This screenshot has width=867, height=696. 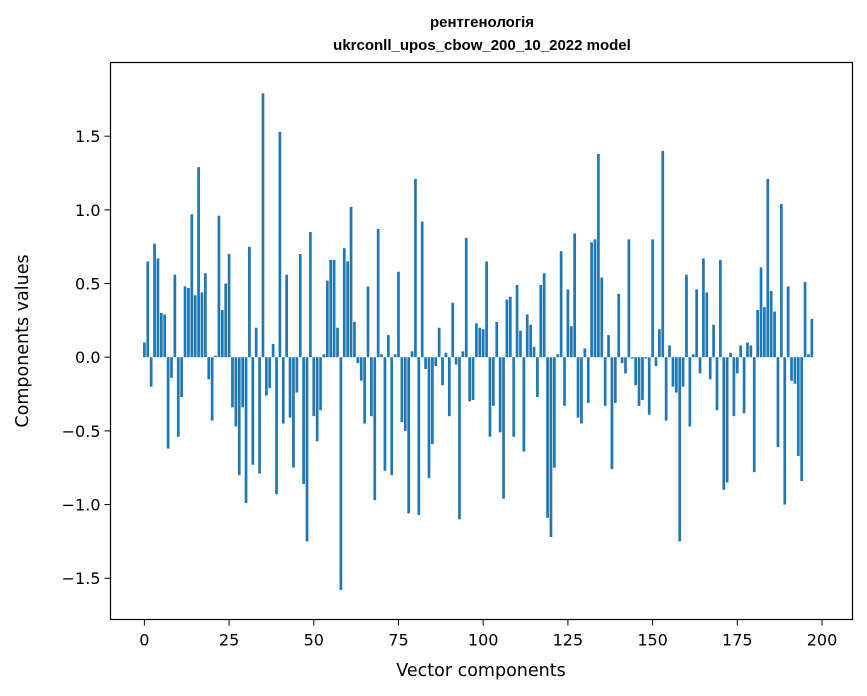 What do you see at coordinates (81, 578) in the screenshot?
I see `y-tick-label: −1.5` at bounding box center [81, 578].